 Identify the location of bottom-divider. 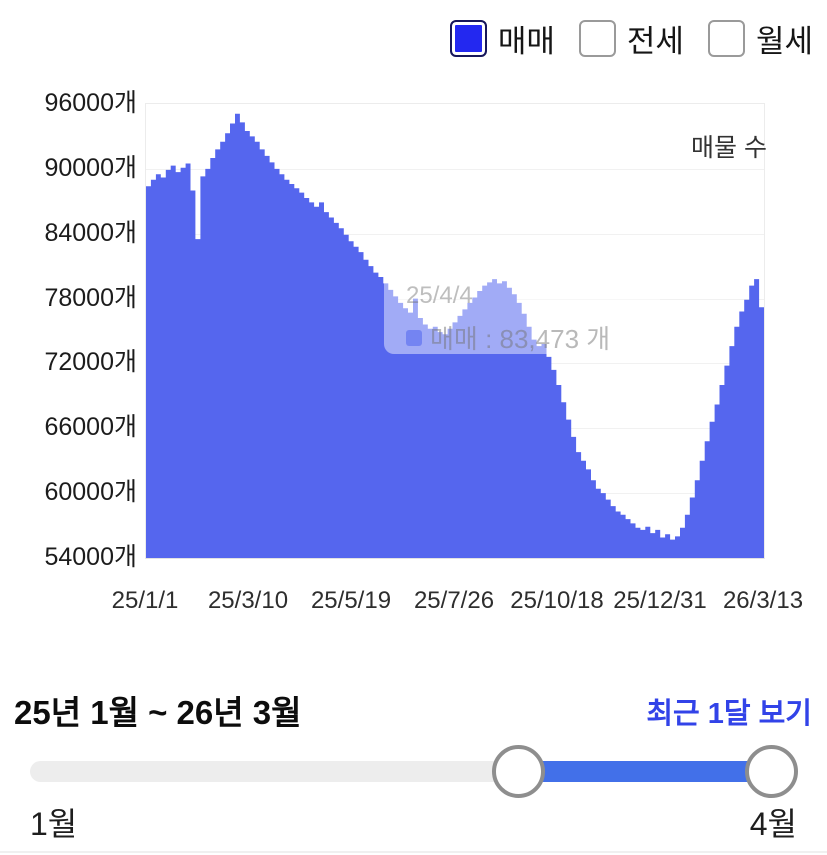
(413, 852).